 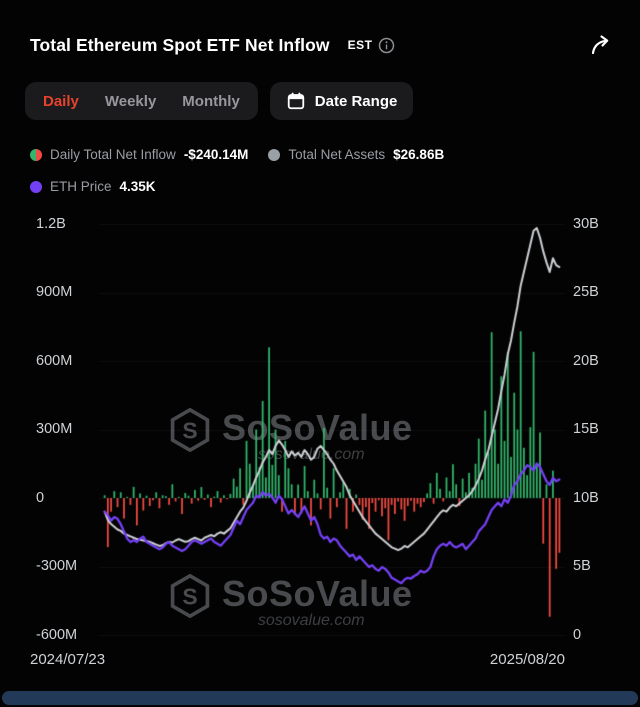 I want to click on legend-row-2: ETH Price 4.35K, so click(x=93, y=186).